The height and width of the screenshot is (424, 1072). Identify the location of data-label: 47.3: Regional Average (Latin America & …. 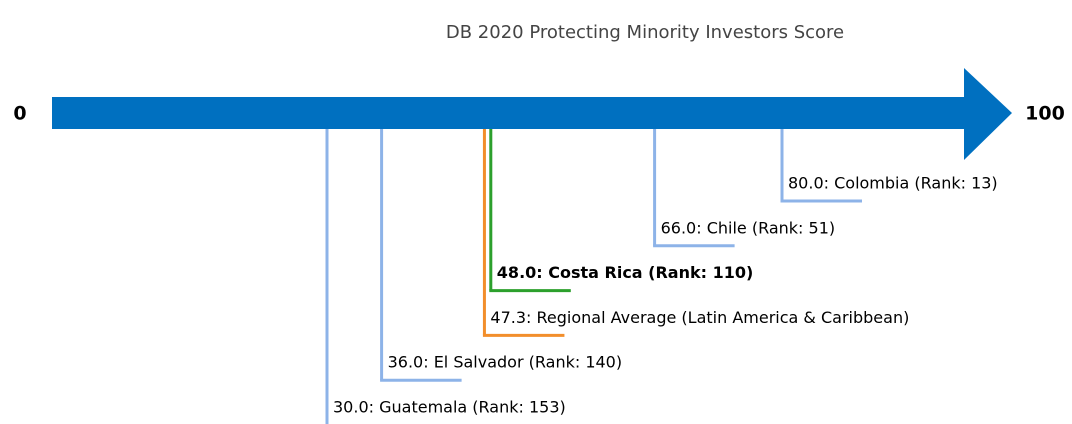
(699, 317).